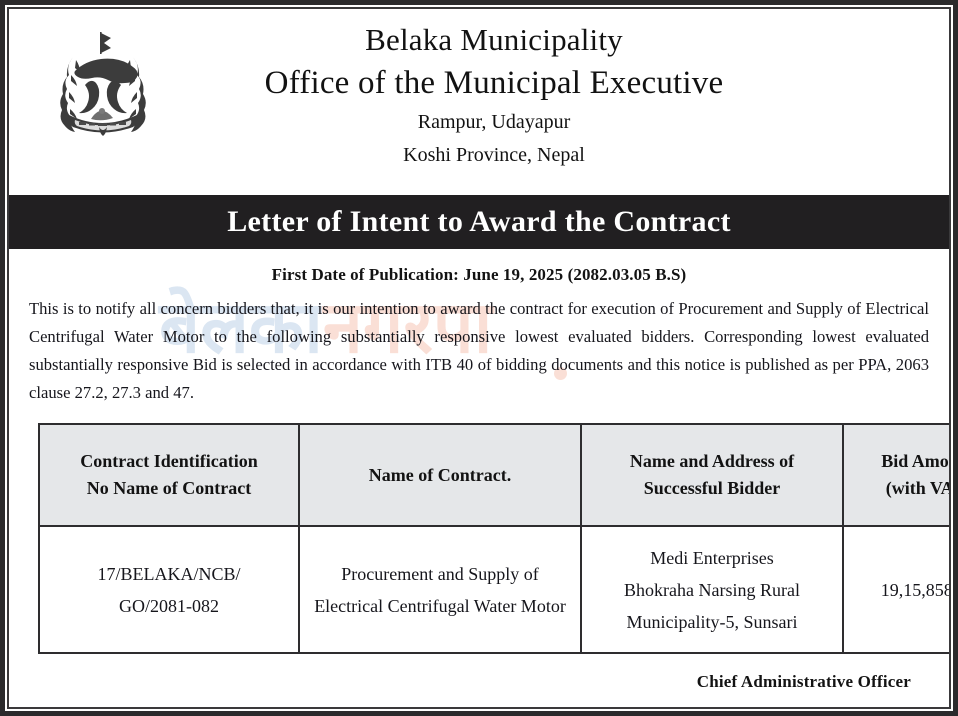 This screenshot has width=958, height=716. What do you see at coordinates (712, 488) in the screenshot?
I see `column-header-line: Successful Bidder` at bounding box center [712, 488].